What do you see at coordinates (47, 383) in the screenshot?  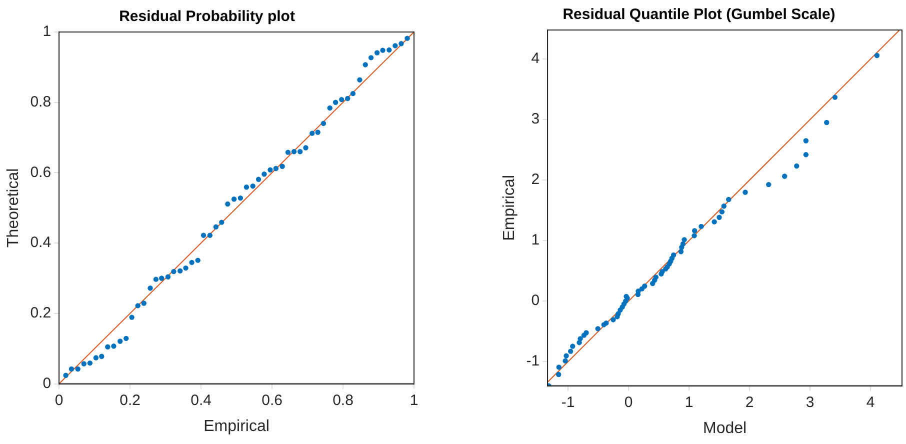 I see `y-tick-label: 0` at bounding box center [47, 383].